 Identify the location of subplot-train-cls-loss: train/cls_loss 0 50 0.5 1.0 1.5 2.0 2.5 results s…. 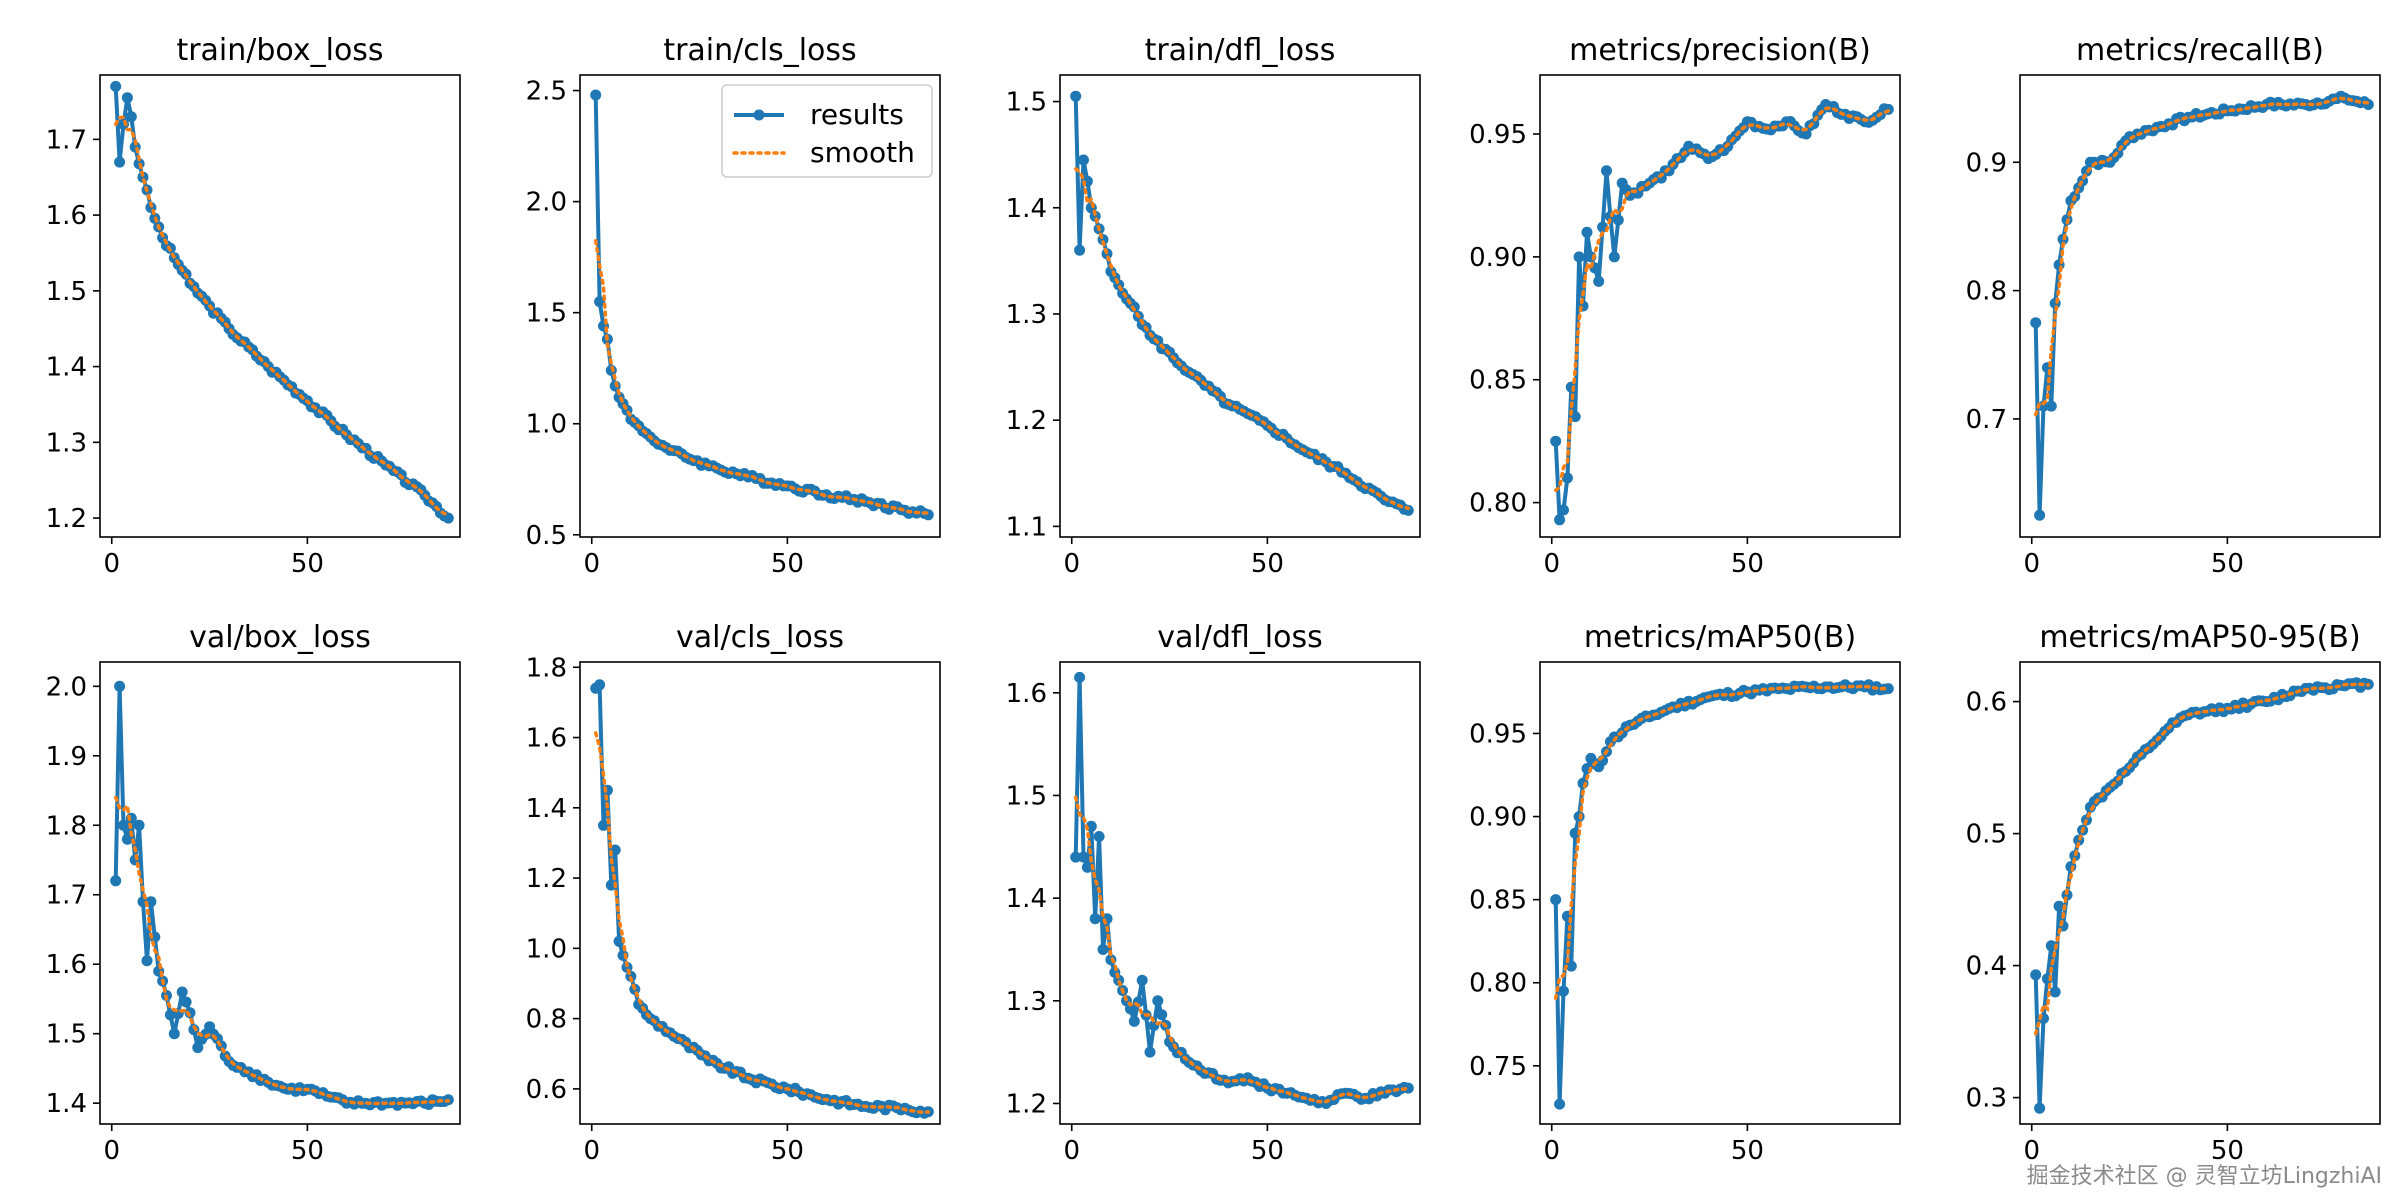
(733, 306).